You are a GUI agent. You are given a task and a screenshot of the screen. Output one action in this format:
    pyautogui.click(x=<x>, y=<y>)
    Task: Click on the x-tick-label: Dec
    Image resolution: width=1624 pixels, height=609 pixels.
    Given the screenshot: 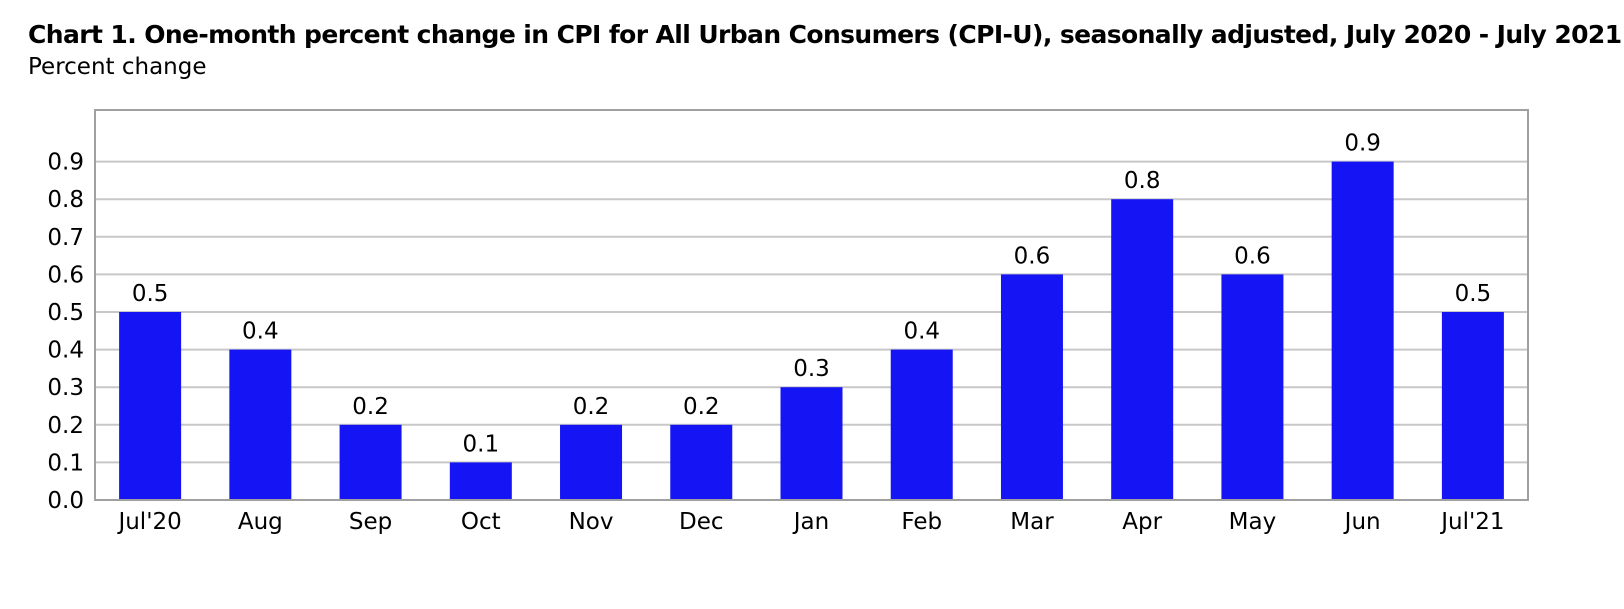 What is the action you would take?
    pyautogui.click(x=701, y=522)
    